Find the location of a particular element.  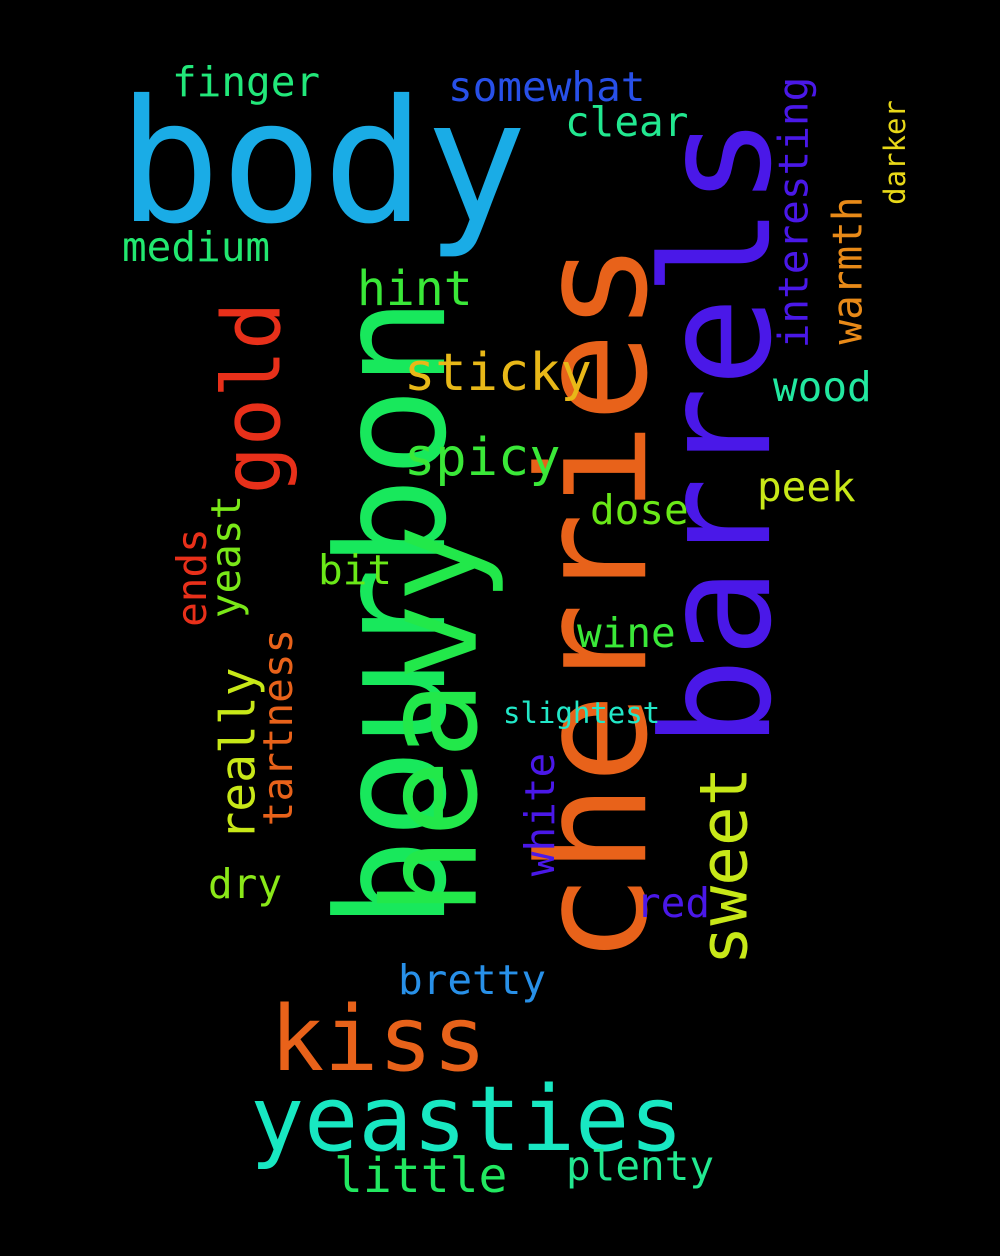

word-bit: bit is located at coordinates (355, 570).